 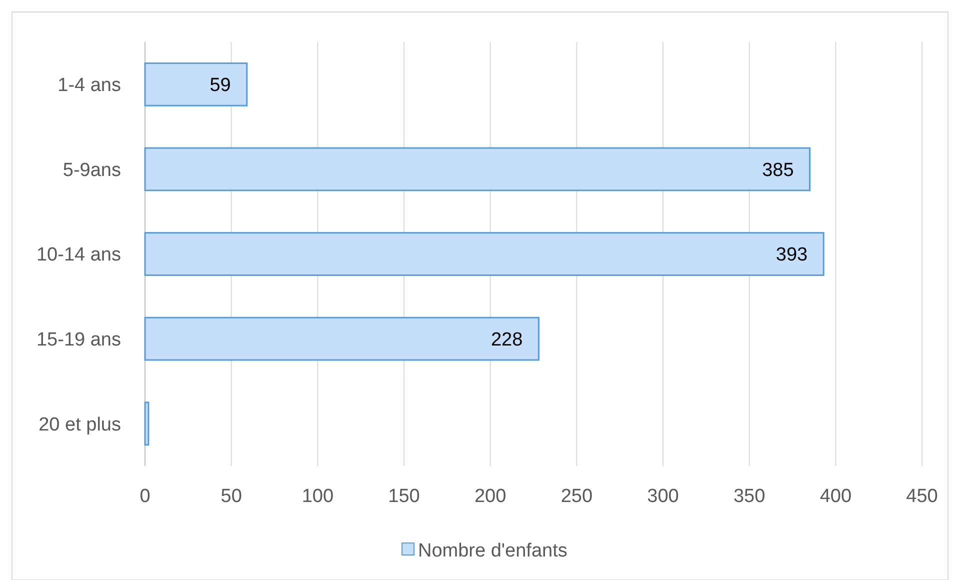 What do you see at coordinates (79, 425) in the screenshot?
I see `y-tick-label: 20 et plus` at bounding box center [79, 425].